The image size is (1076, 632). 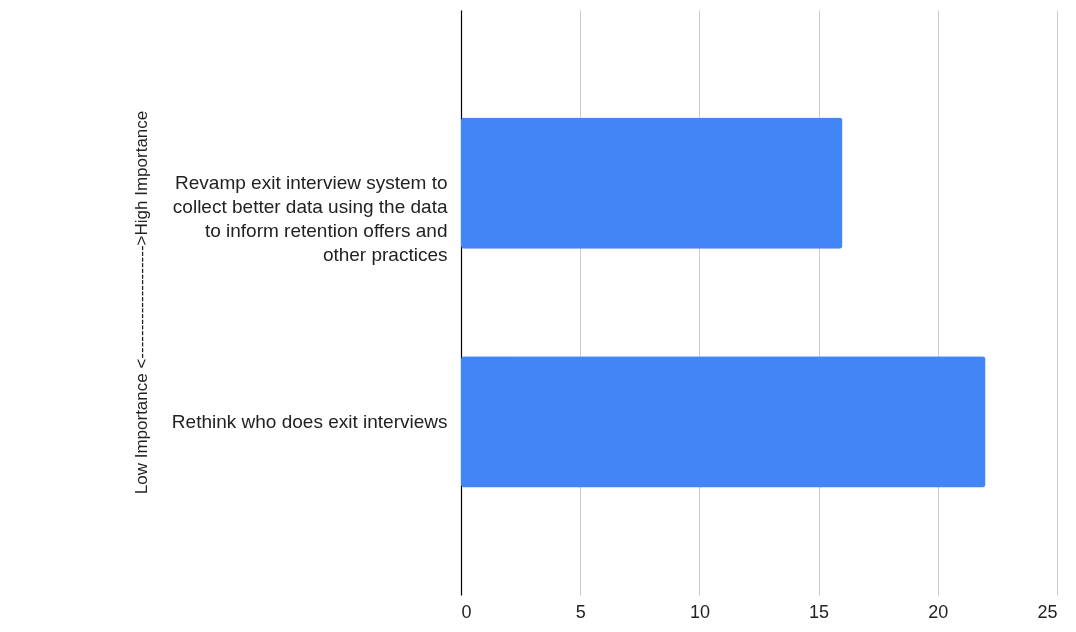 What do you see at coordinates (466, 611) in the screenshot?
I see `x-tick-label: 0` at bounding box center [466, 611].